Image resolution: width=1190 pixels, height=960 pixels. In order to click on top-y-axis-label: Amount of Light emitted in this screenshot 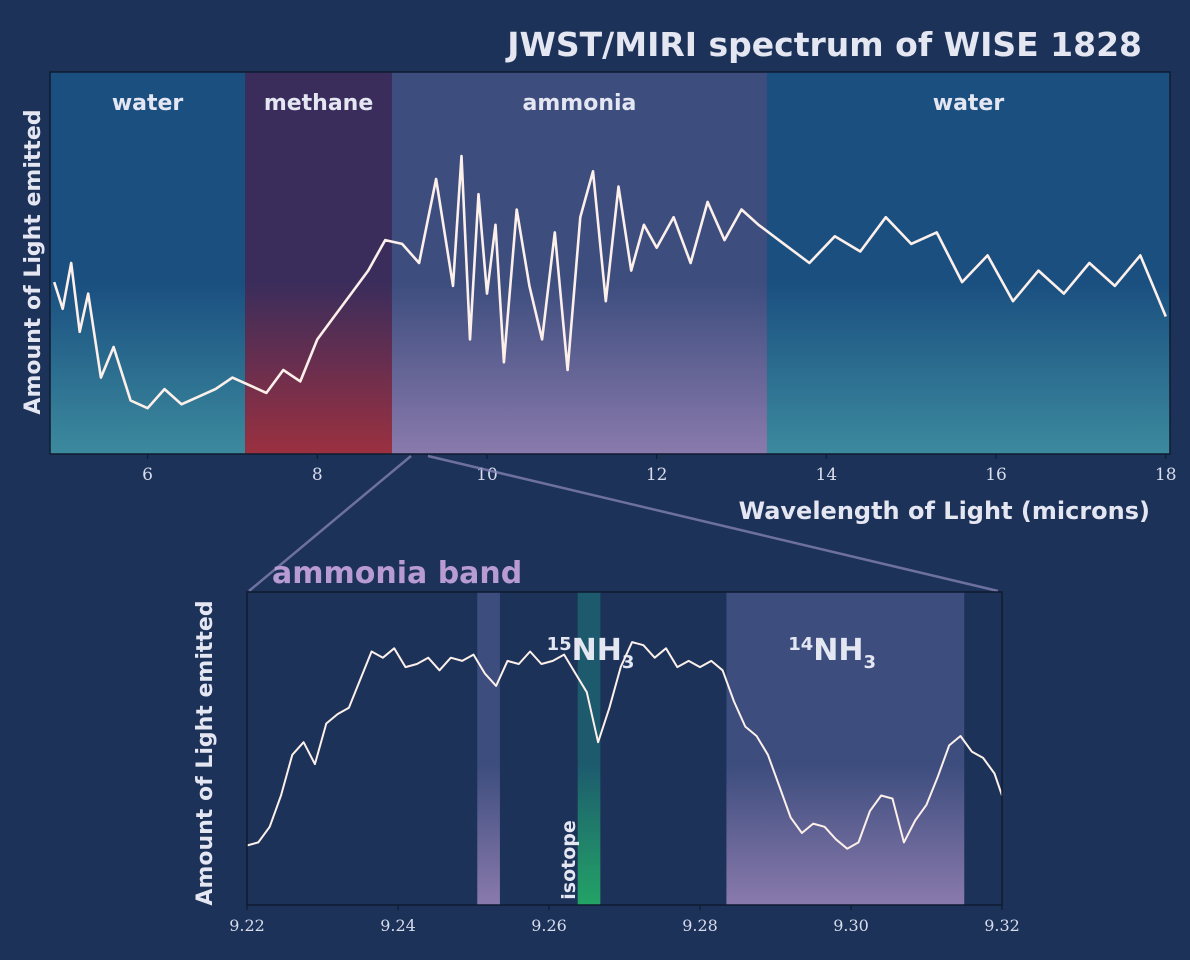, I will do `click(33, 261)`.